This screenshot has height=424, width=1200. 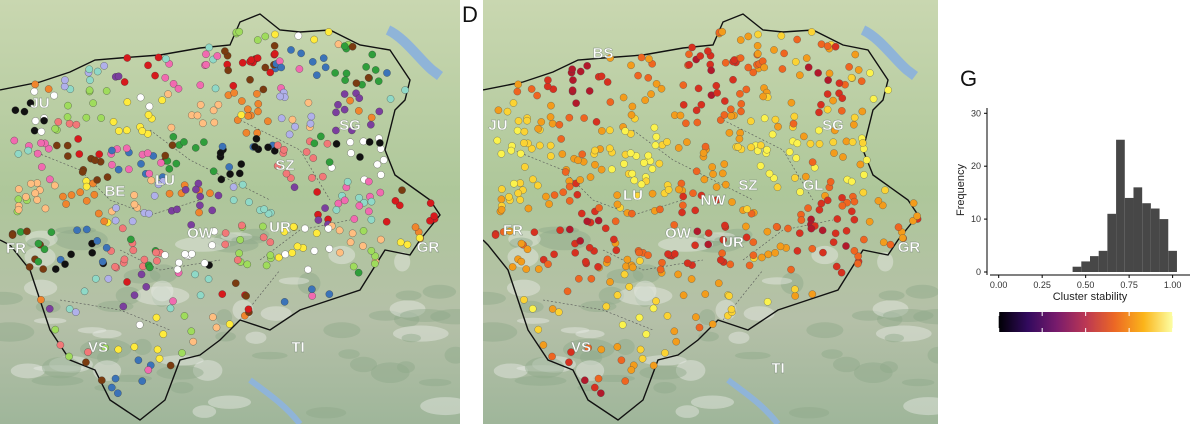 I want to click on y-tick-label: 30, so click(x=976, y=113).